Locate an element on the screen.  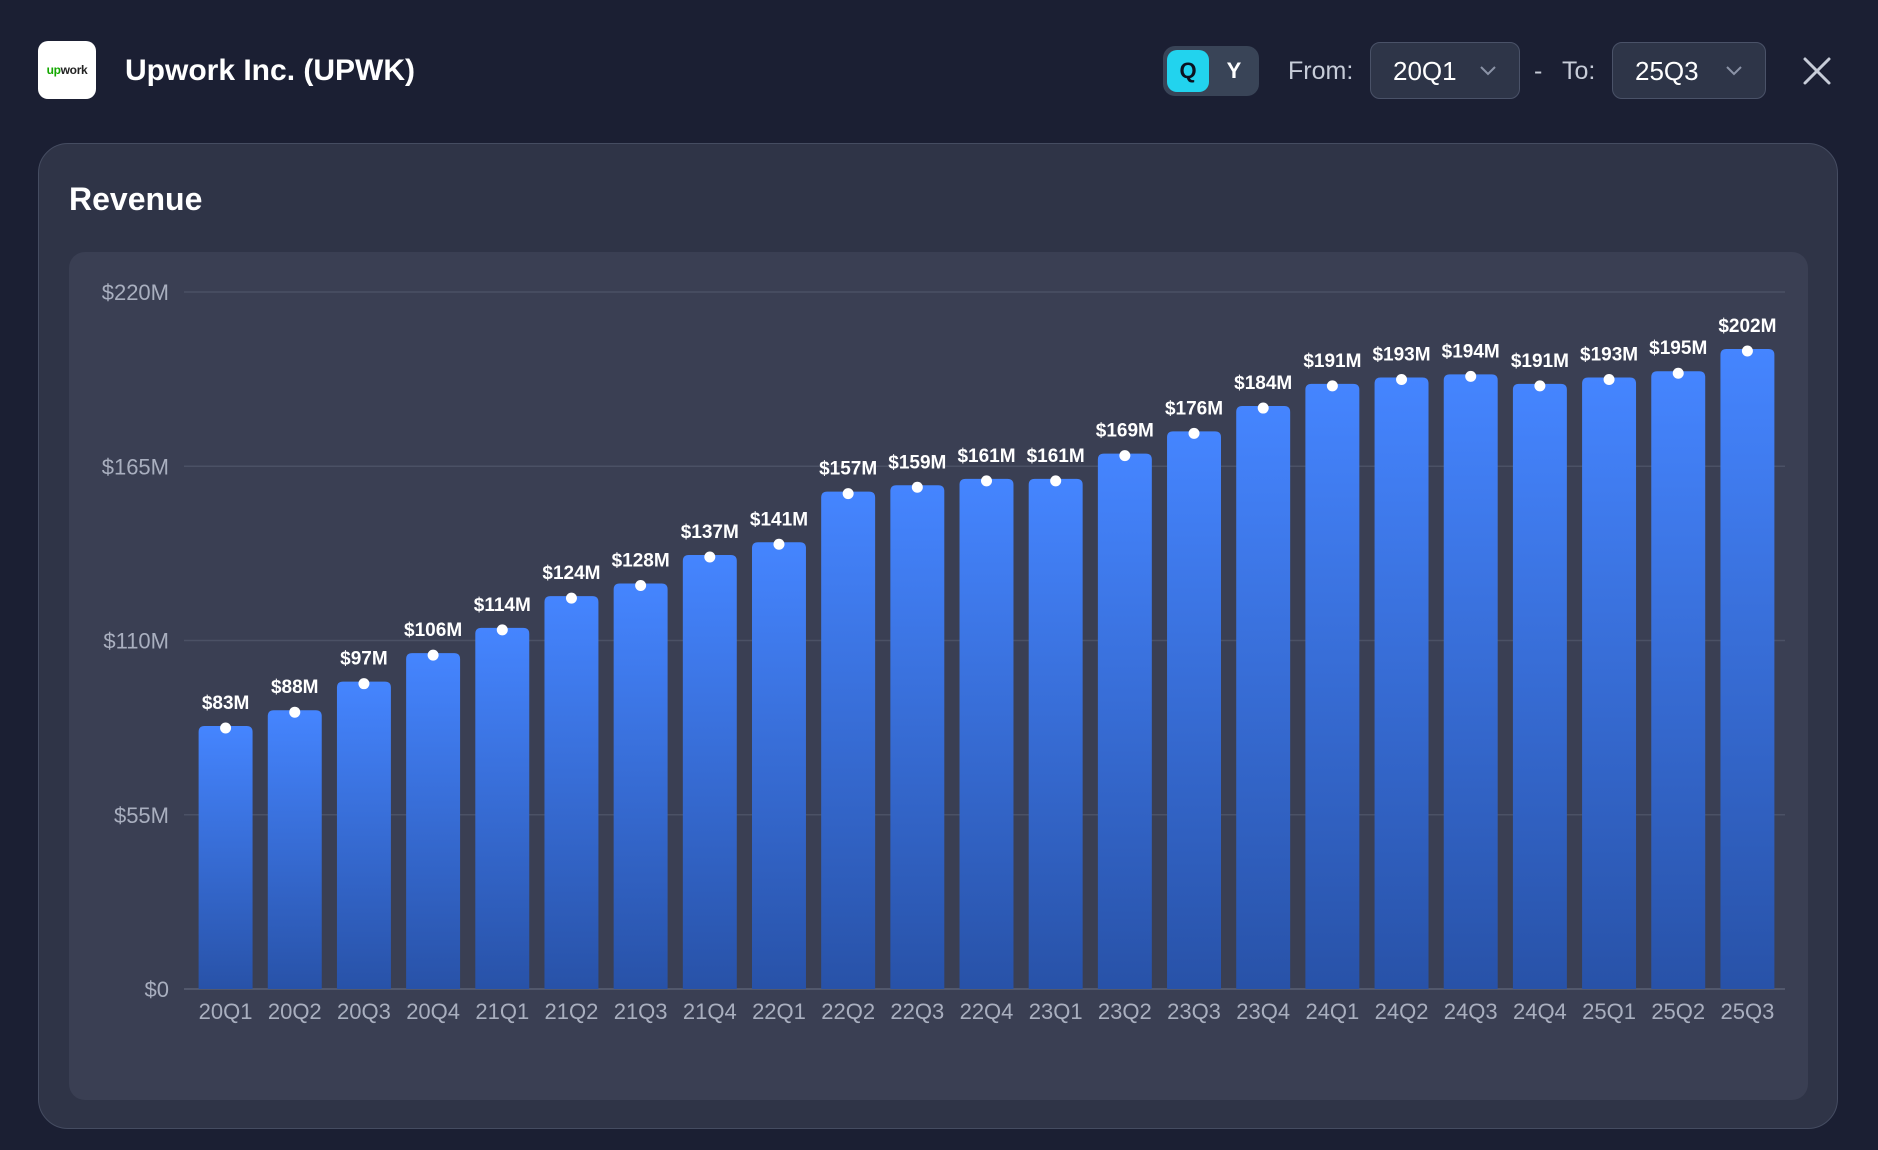
x-tick-label: 24Q2 is located at coordinates (1402, 1011).